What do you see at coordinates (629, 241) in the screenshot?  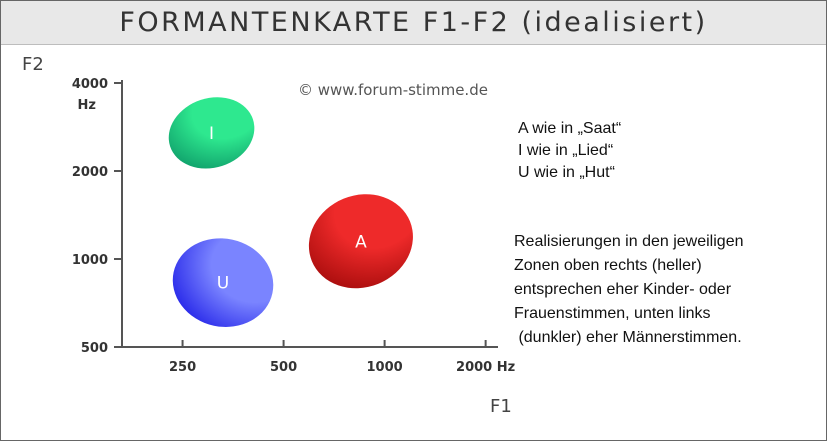 I see `note-line: Realisierungen in den jeweiligen` at bounding box center [629, 241].